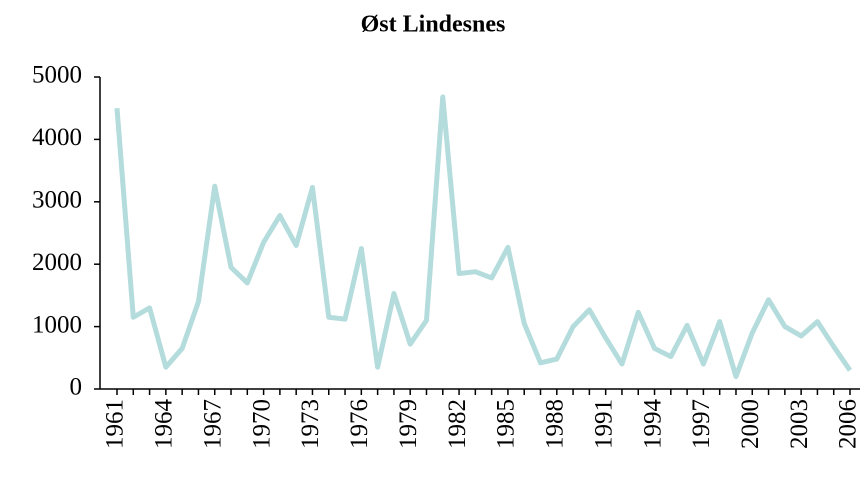  Describe the element at coordinates (57, 75) in the screenshot. I see `y-tick-label: 5000` at that location.